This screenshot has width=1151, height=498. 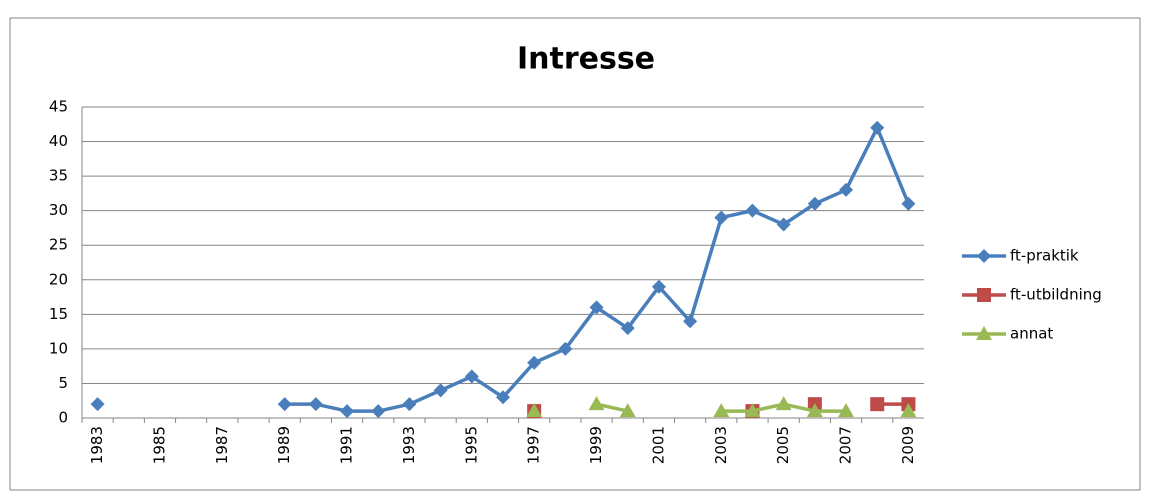 What do you see at coordinates (284, 445) in the screenshot?
I see `x-tick-label: 1989` at bounding box center [284, 445].